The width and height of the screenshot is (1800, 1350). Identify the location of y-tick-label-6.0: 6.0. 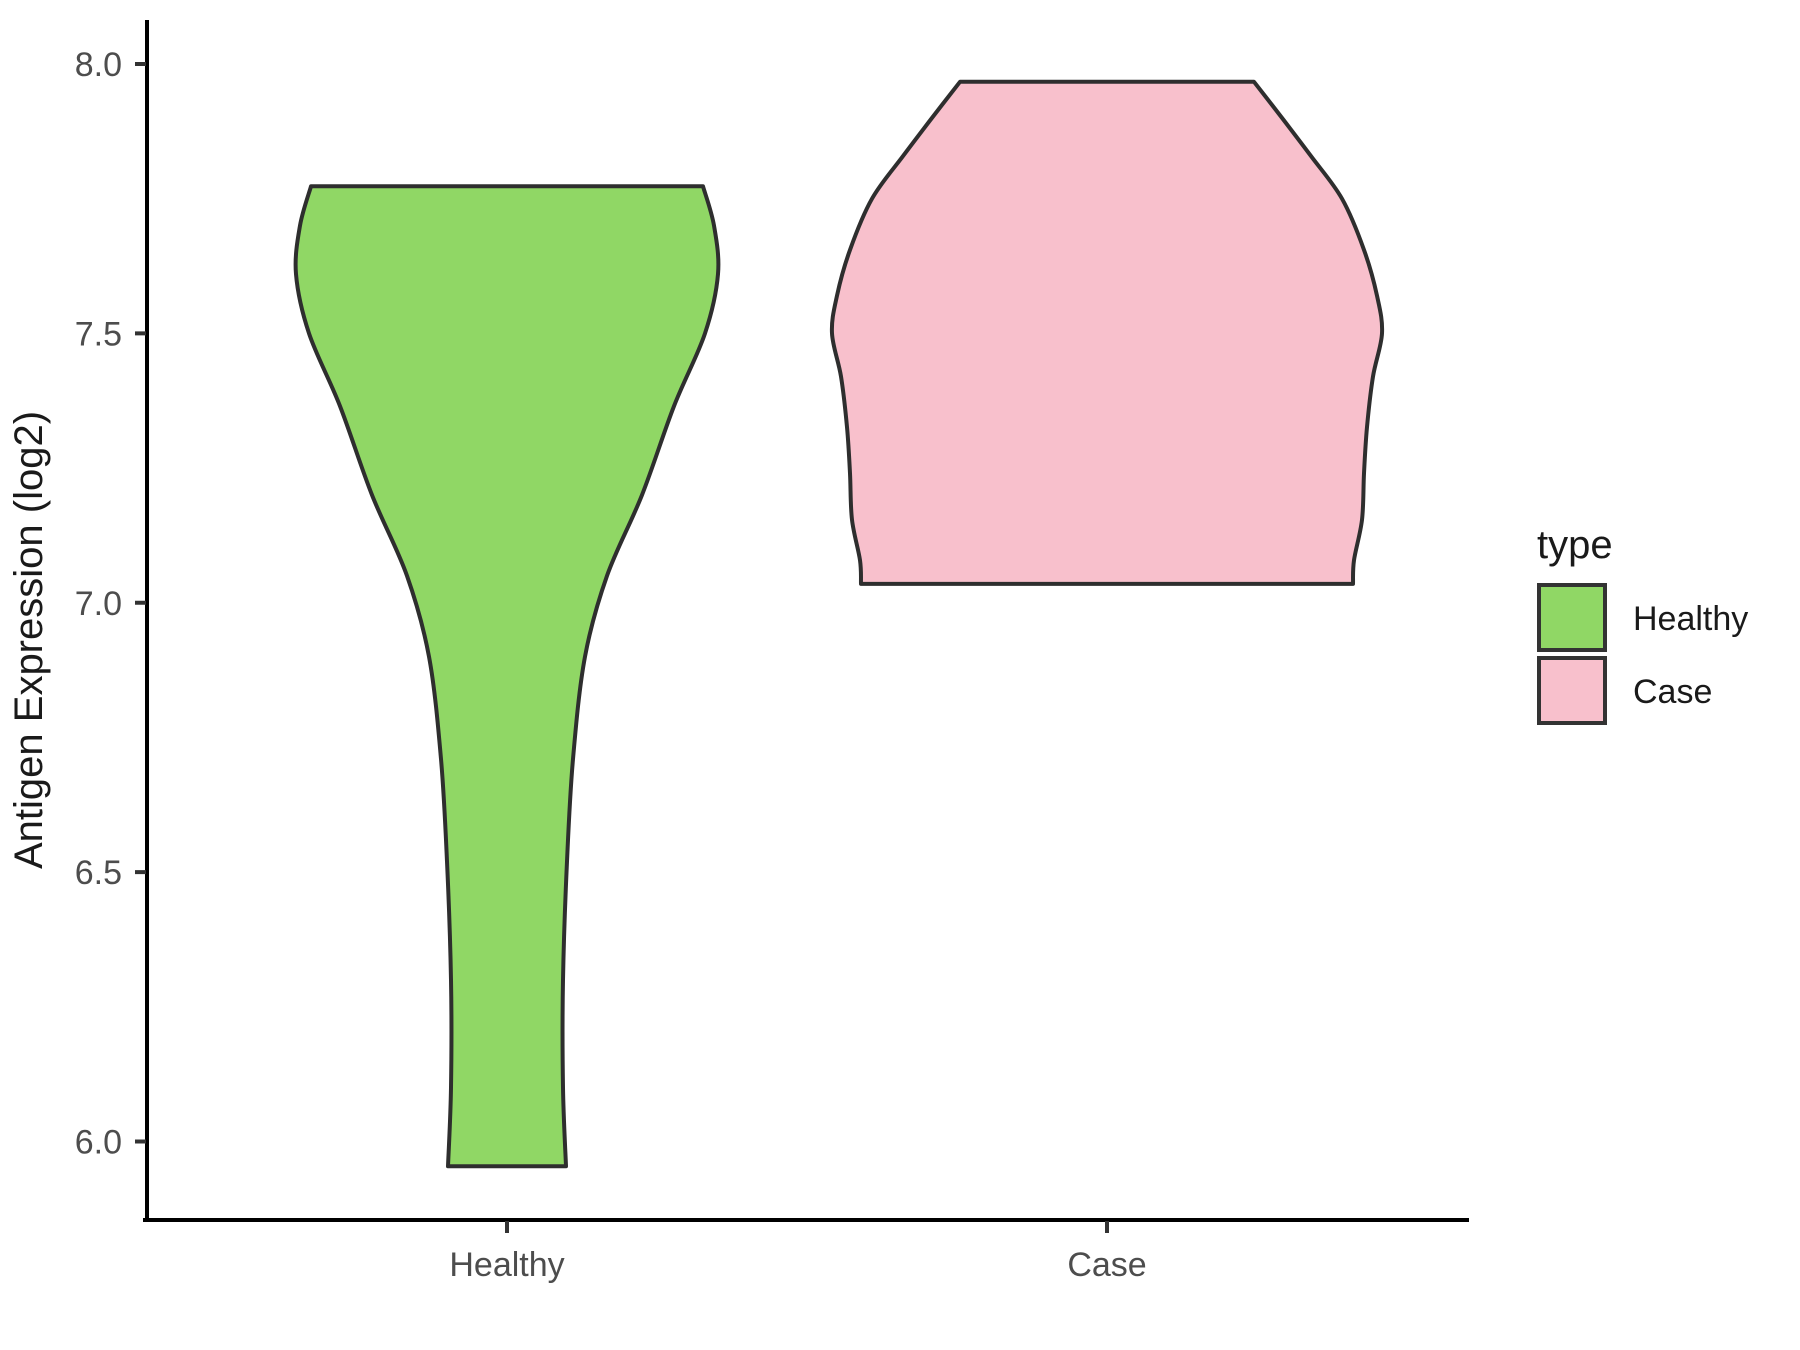
(98, 1143).